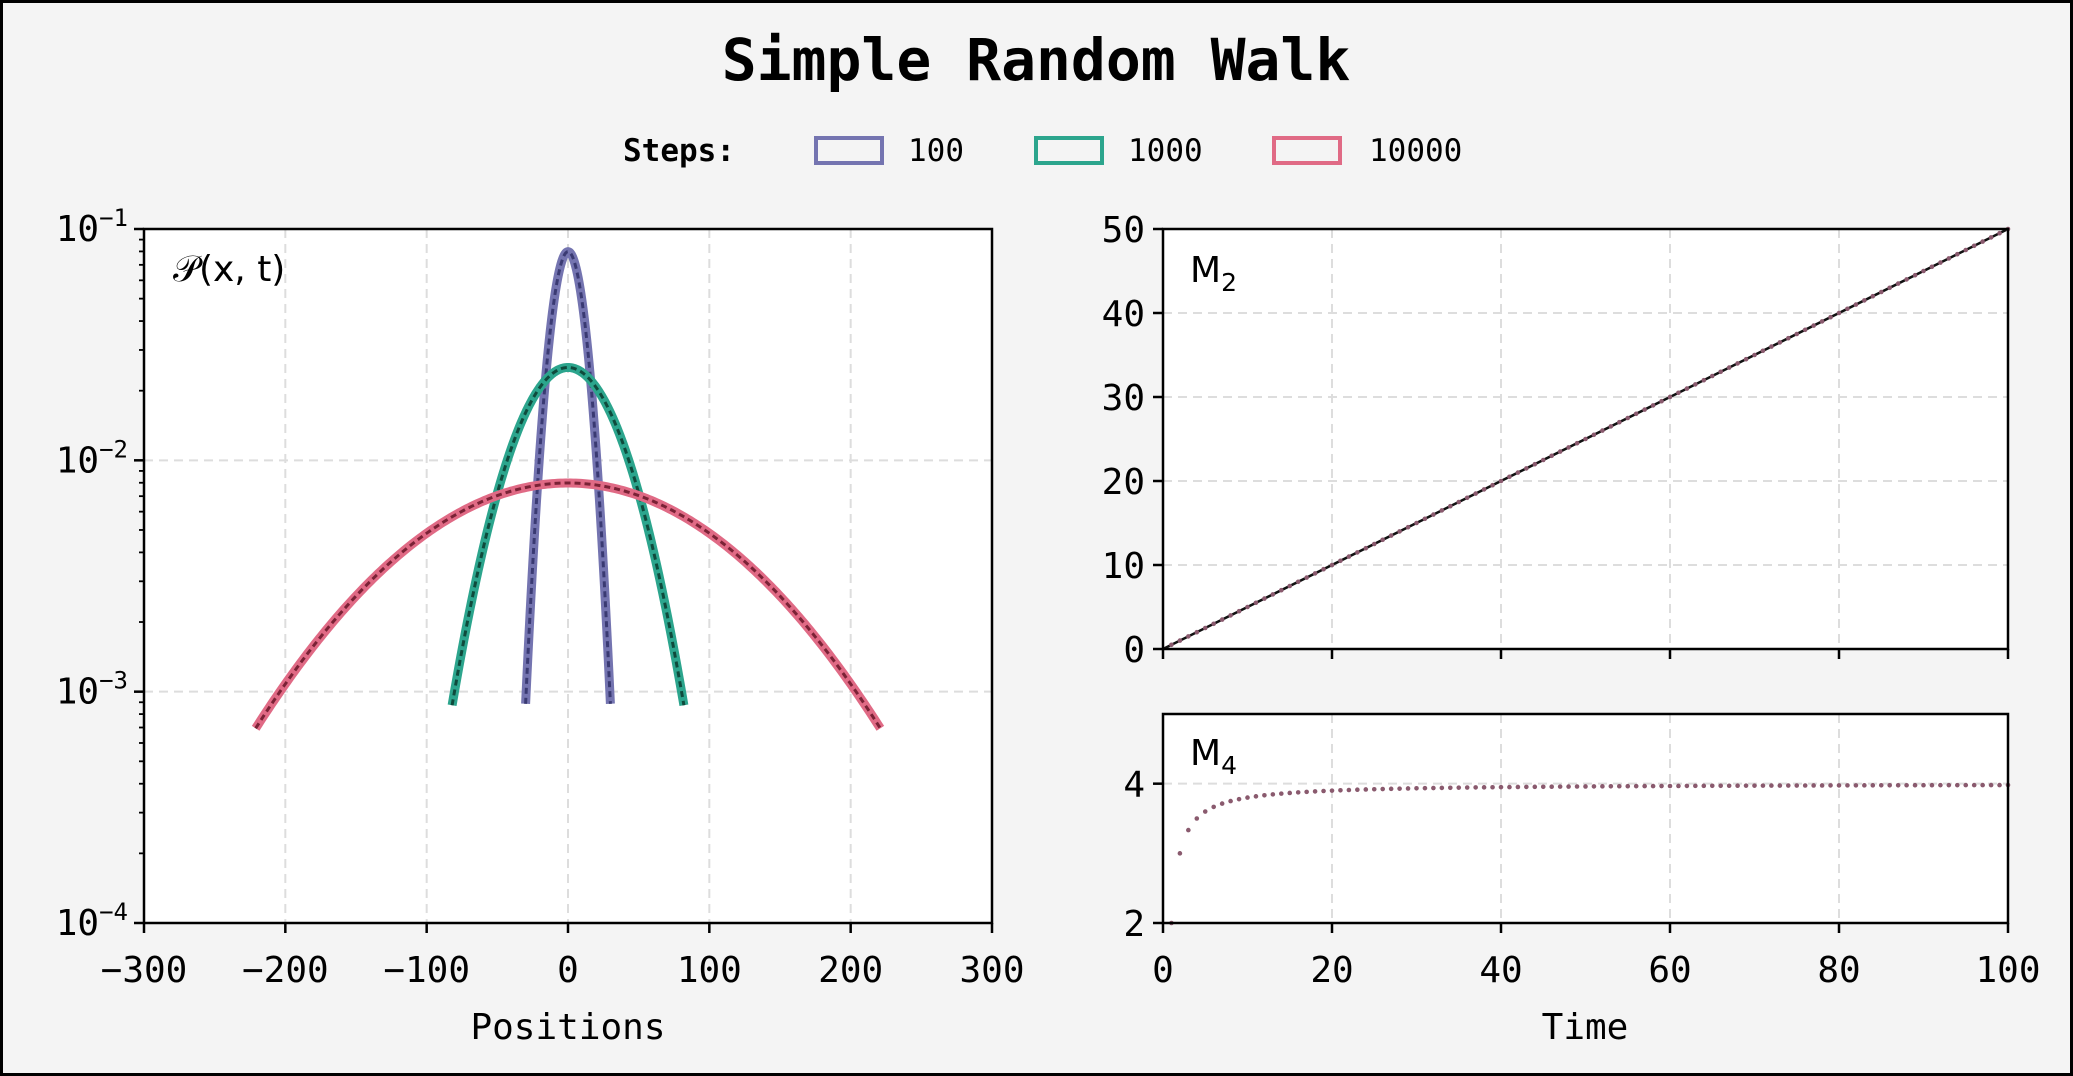 The image size is (2073, 1076). I want to click on legend-title: Steps:, so click(679, 151).